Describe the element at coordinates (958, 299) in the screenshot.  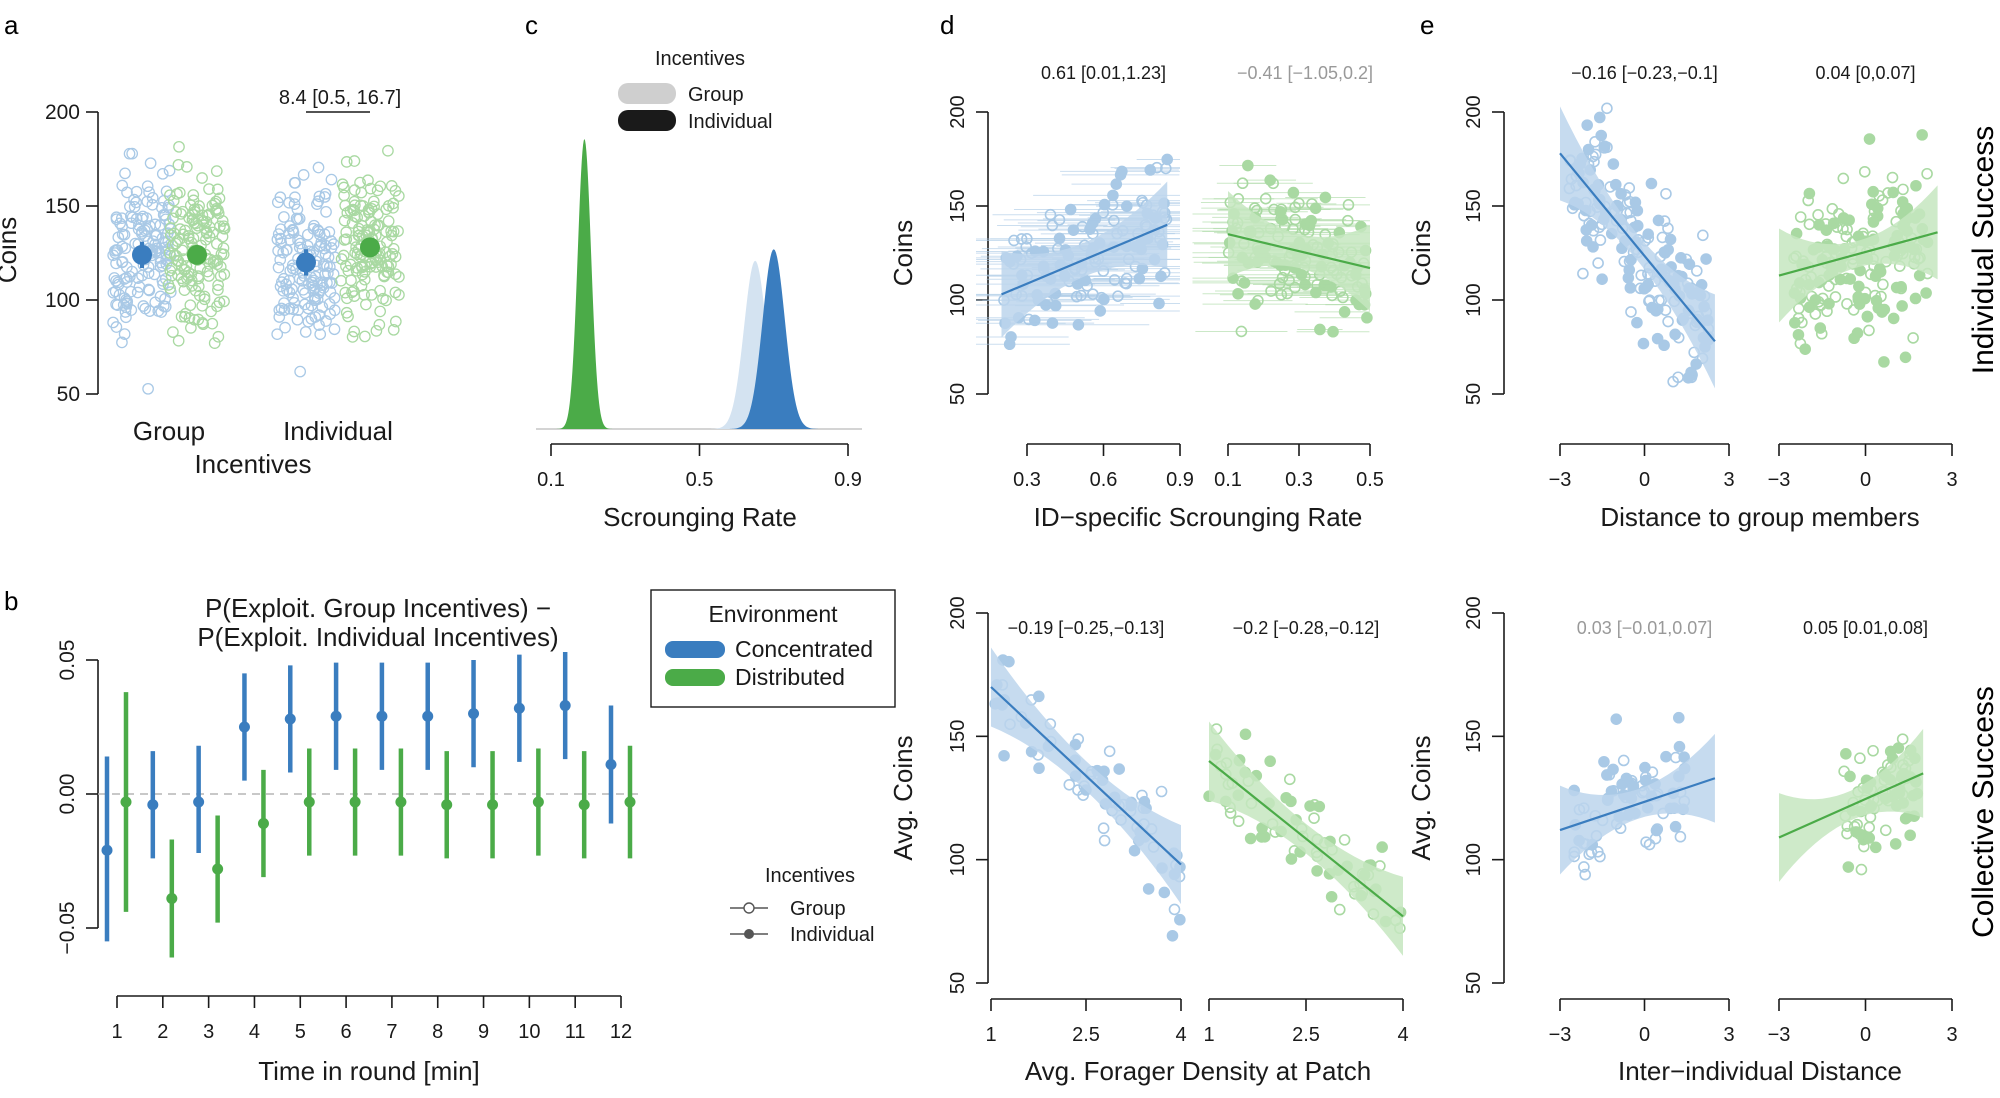
I see `panel-d-top-y-tick-label: 100` at that location.